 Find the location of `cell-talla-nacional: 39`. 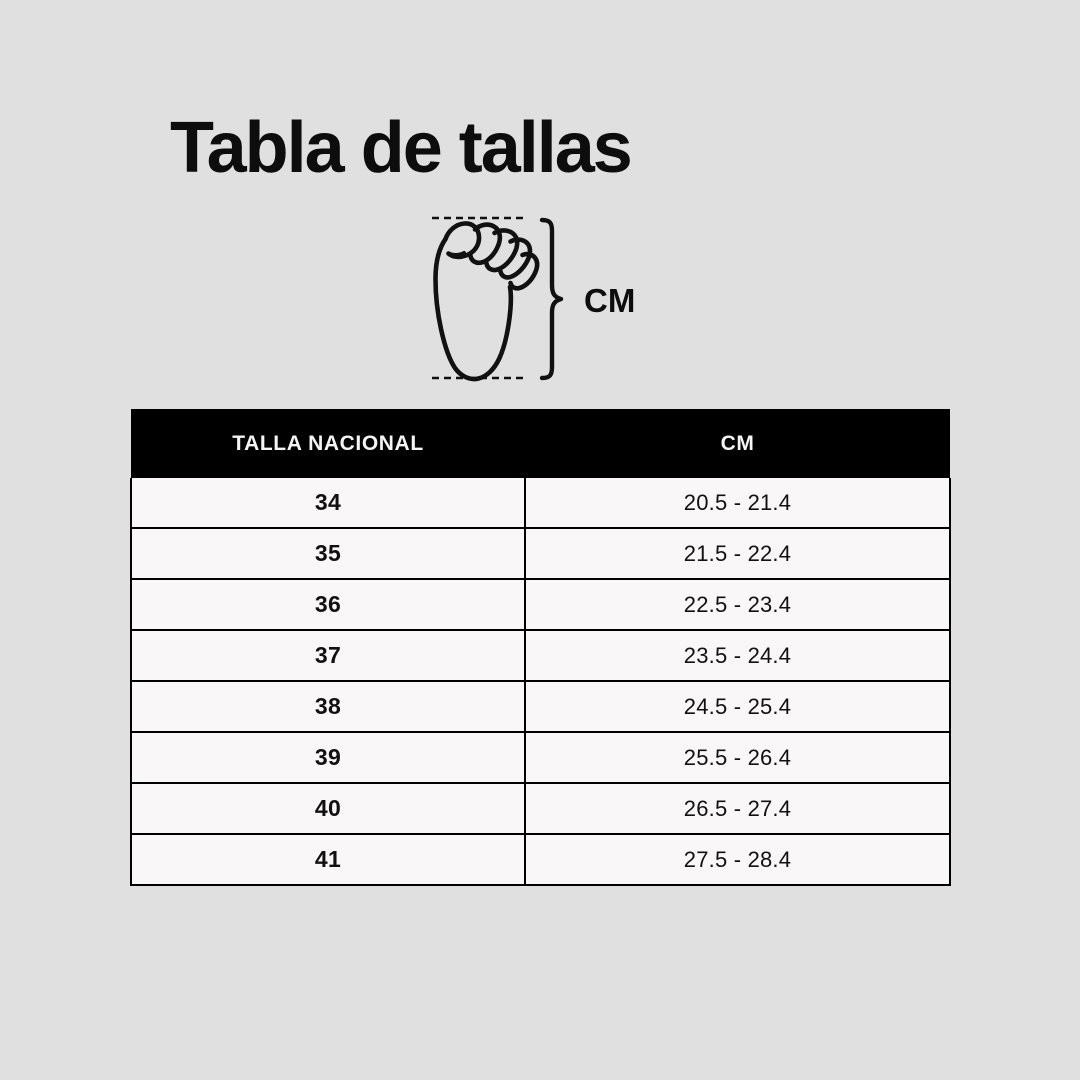

cell-talla-nacional: 39 is located at coordinates (328, 757).